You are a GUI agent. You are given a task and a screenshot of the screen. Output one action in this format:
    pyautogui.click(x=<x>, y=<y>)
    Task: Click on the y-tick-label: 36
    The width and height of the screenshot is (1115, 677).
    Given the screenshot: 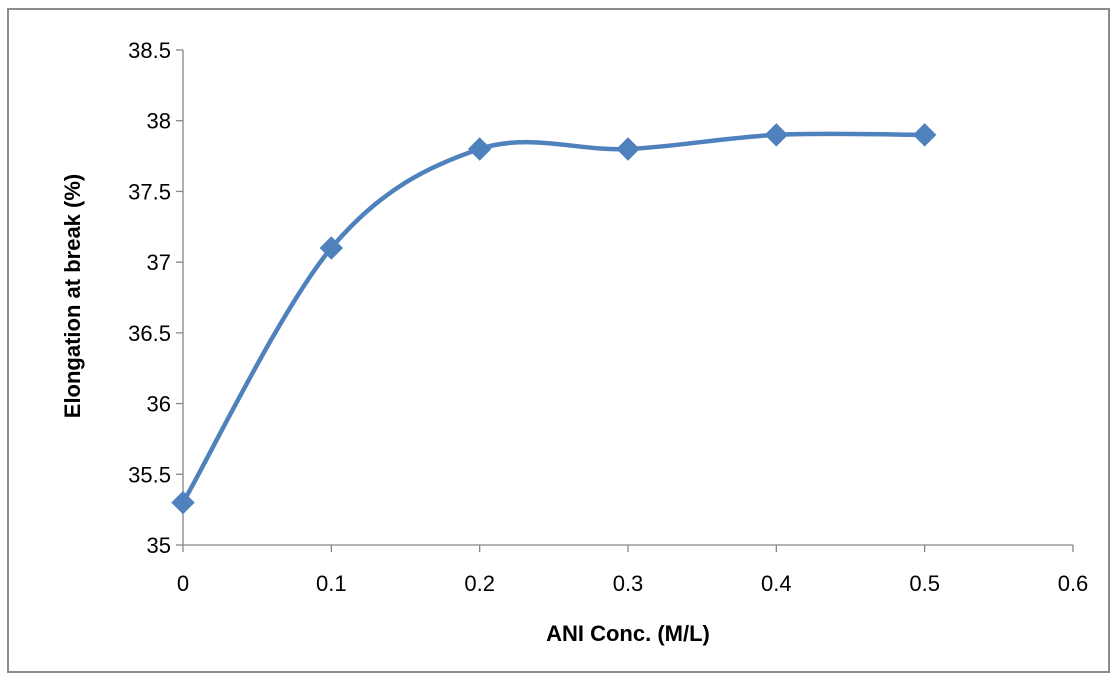 What is the action you would take?
    pyautogui.click(x=159, y=404)
    